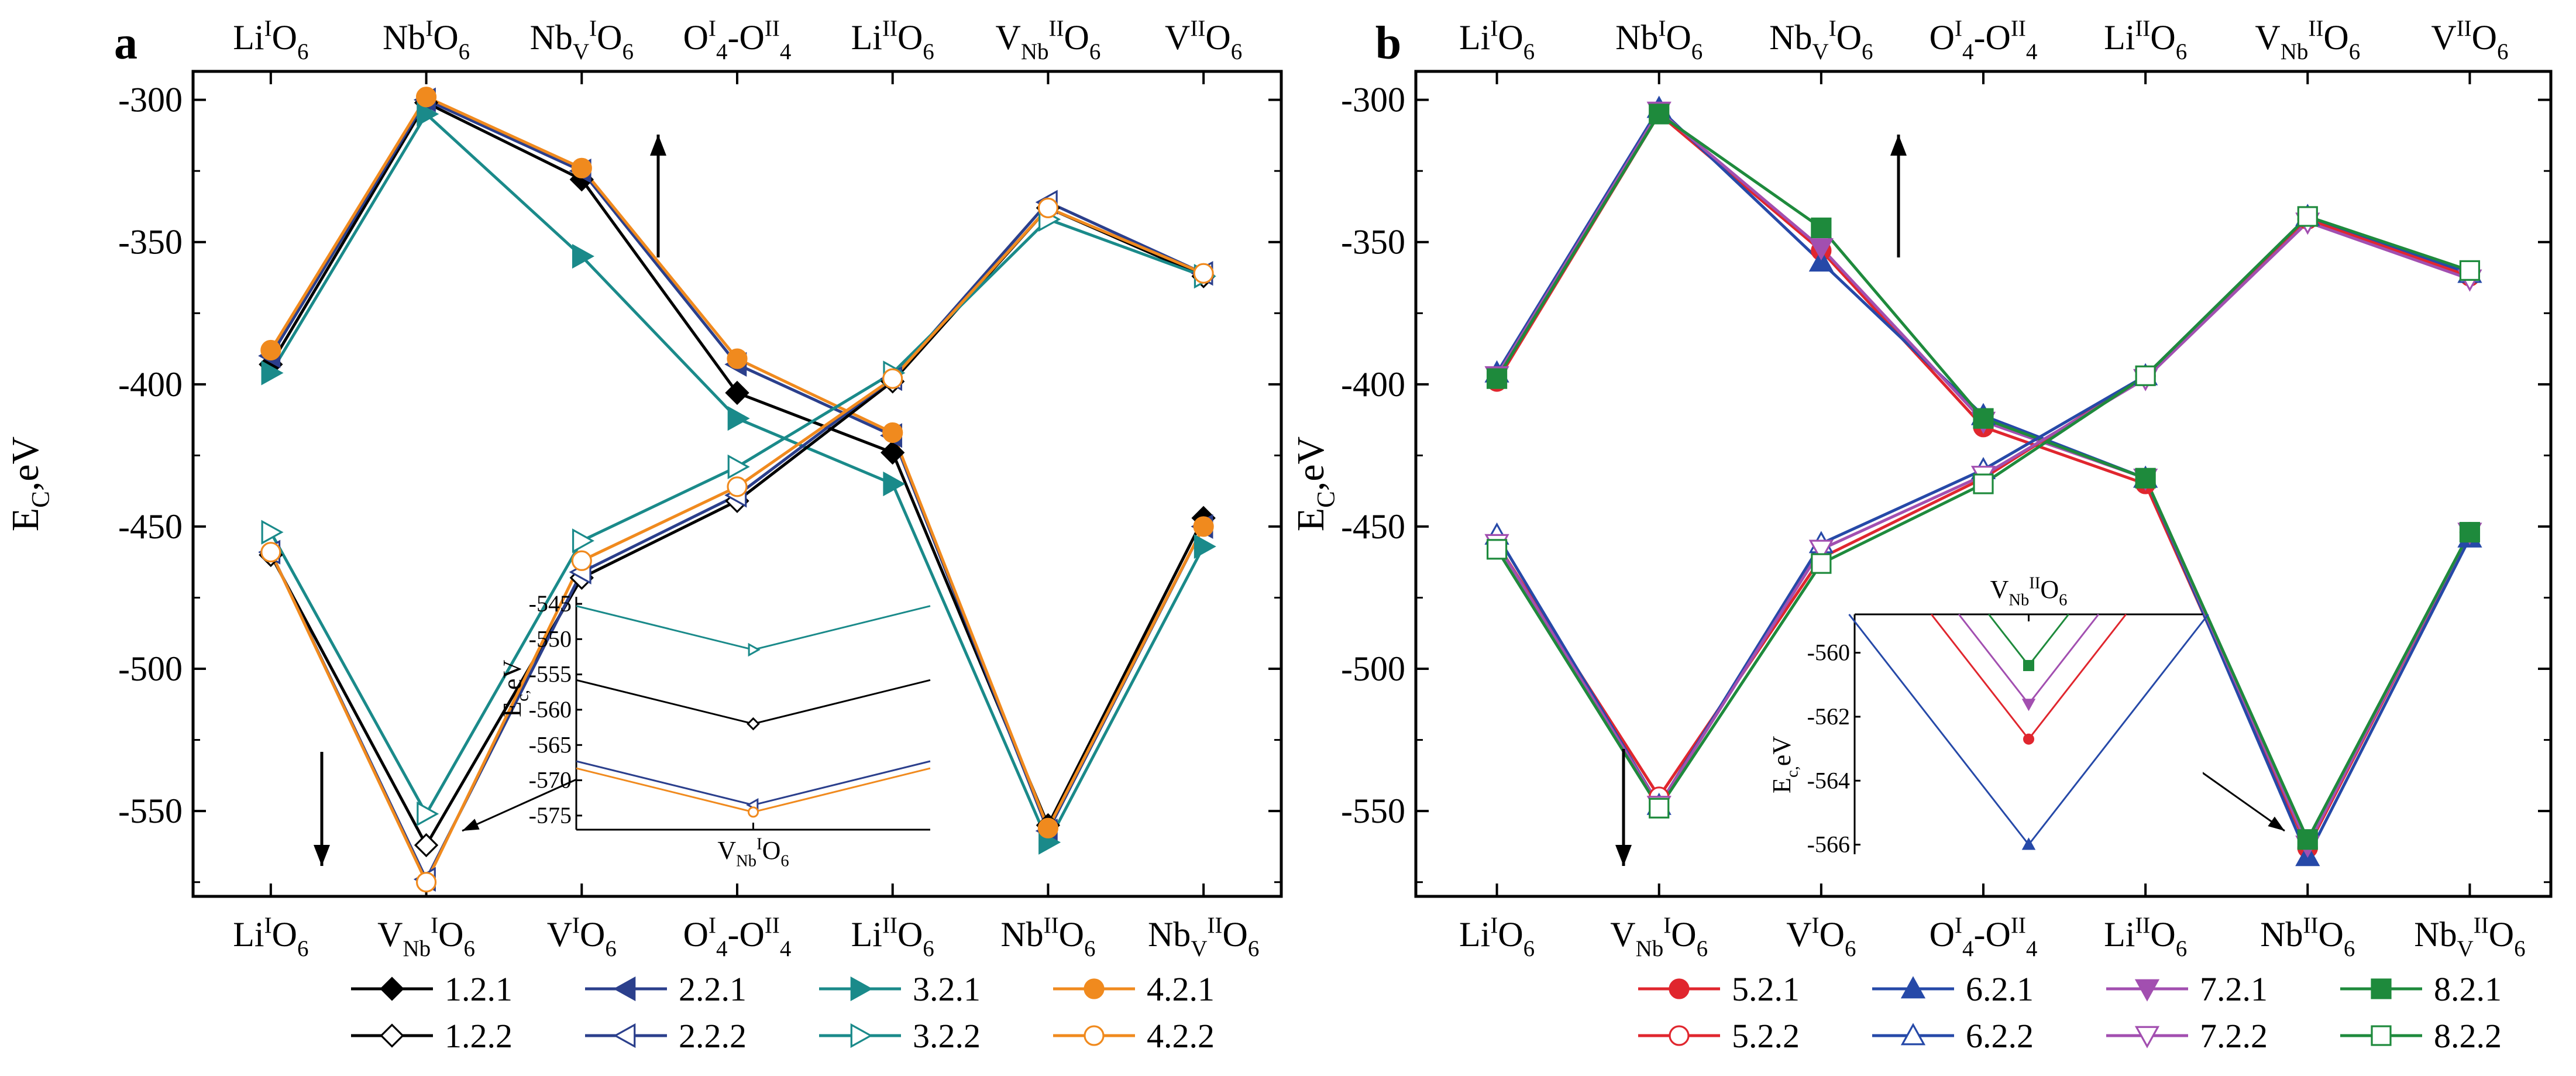  What do you see at coordinates (1659, 40) in the screenshot?
I see `x-top-label: NbIO6` at bounding box center [1659, 40].